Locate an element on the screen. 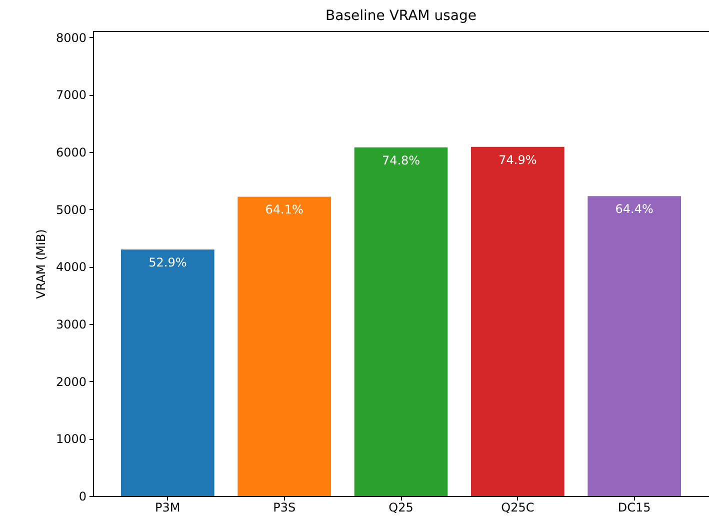 The height and width of the screenshot is (529, 709). y-tick-label: 4000 is located at coordinates (71, 267).